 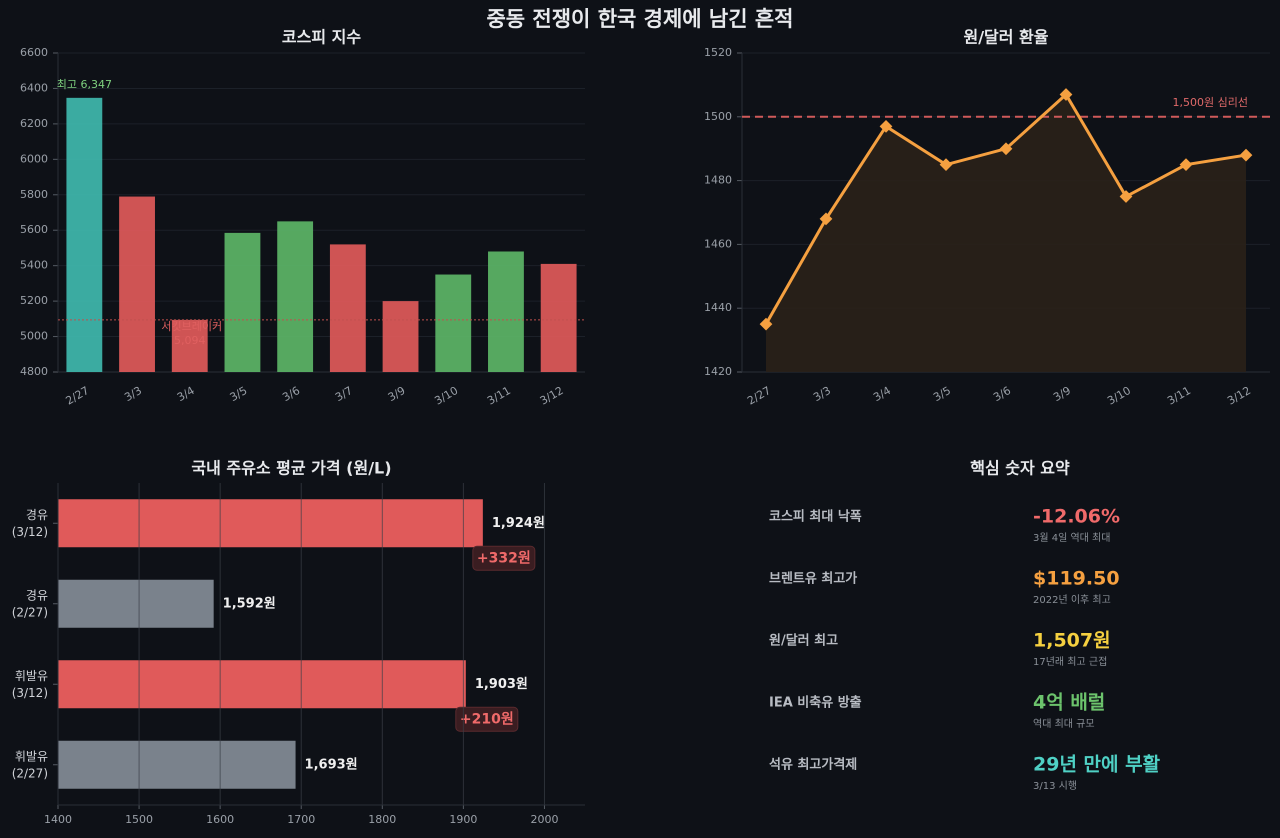 What do you see at coordinates (34, 87) in the screenshot?
I see `y-tick-label: 6400` at bounding box center [34, 87].